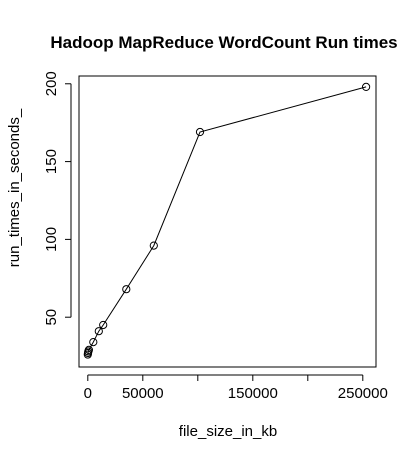  I want to click on x-tick-label: 50000, so click(143, 393).